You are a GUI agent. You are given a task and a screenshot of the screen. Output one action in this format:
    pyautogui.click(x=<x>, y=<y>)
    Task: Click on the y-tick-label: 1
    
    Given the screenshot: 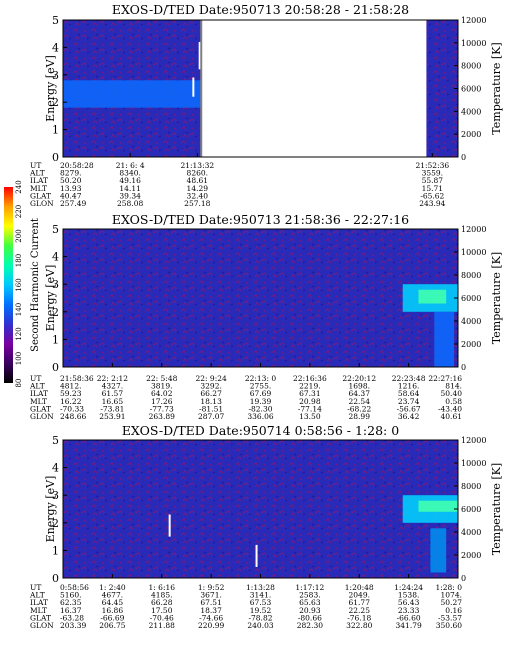 What is the action you would take?
    pyautogui.click(x=55, y=339)
    